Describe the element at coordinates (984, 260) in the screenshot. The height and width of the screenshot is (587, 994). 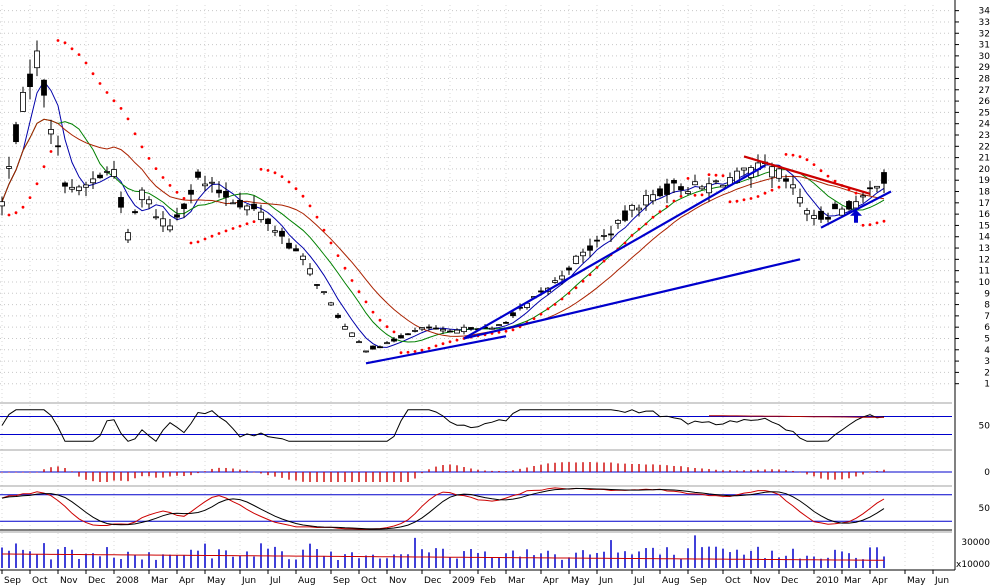
I see `price-tick-label: 12` at that location.